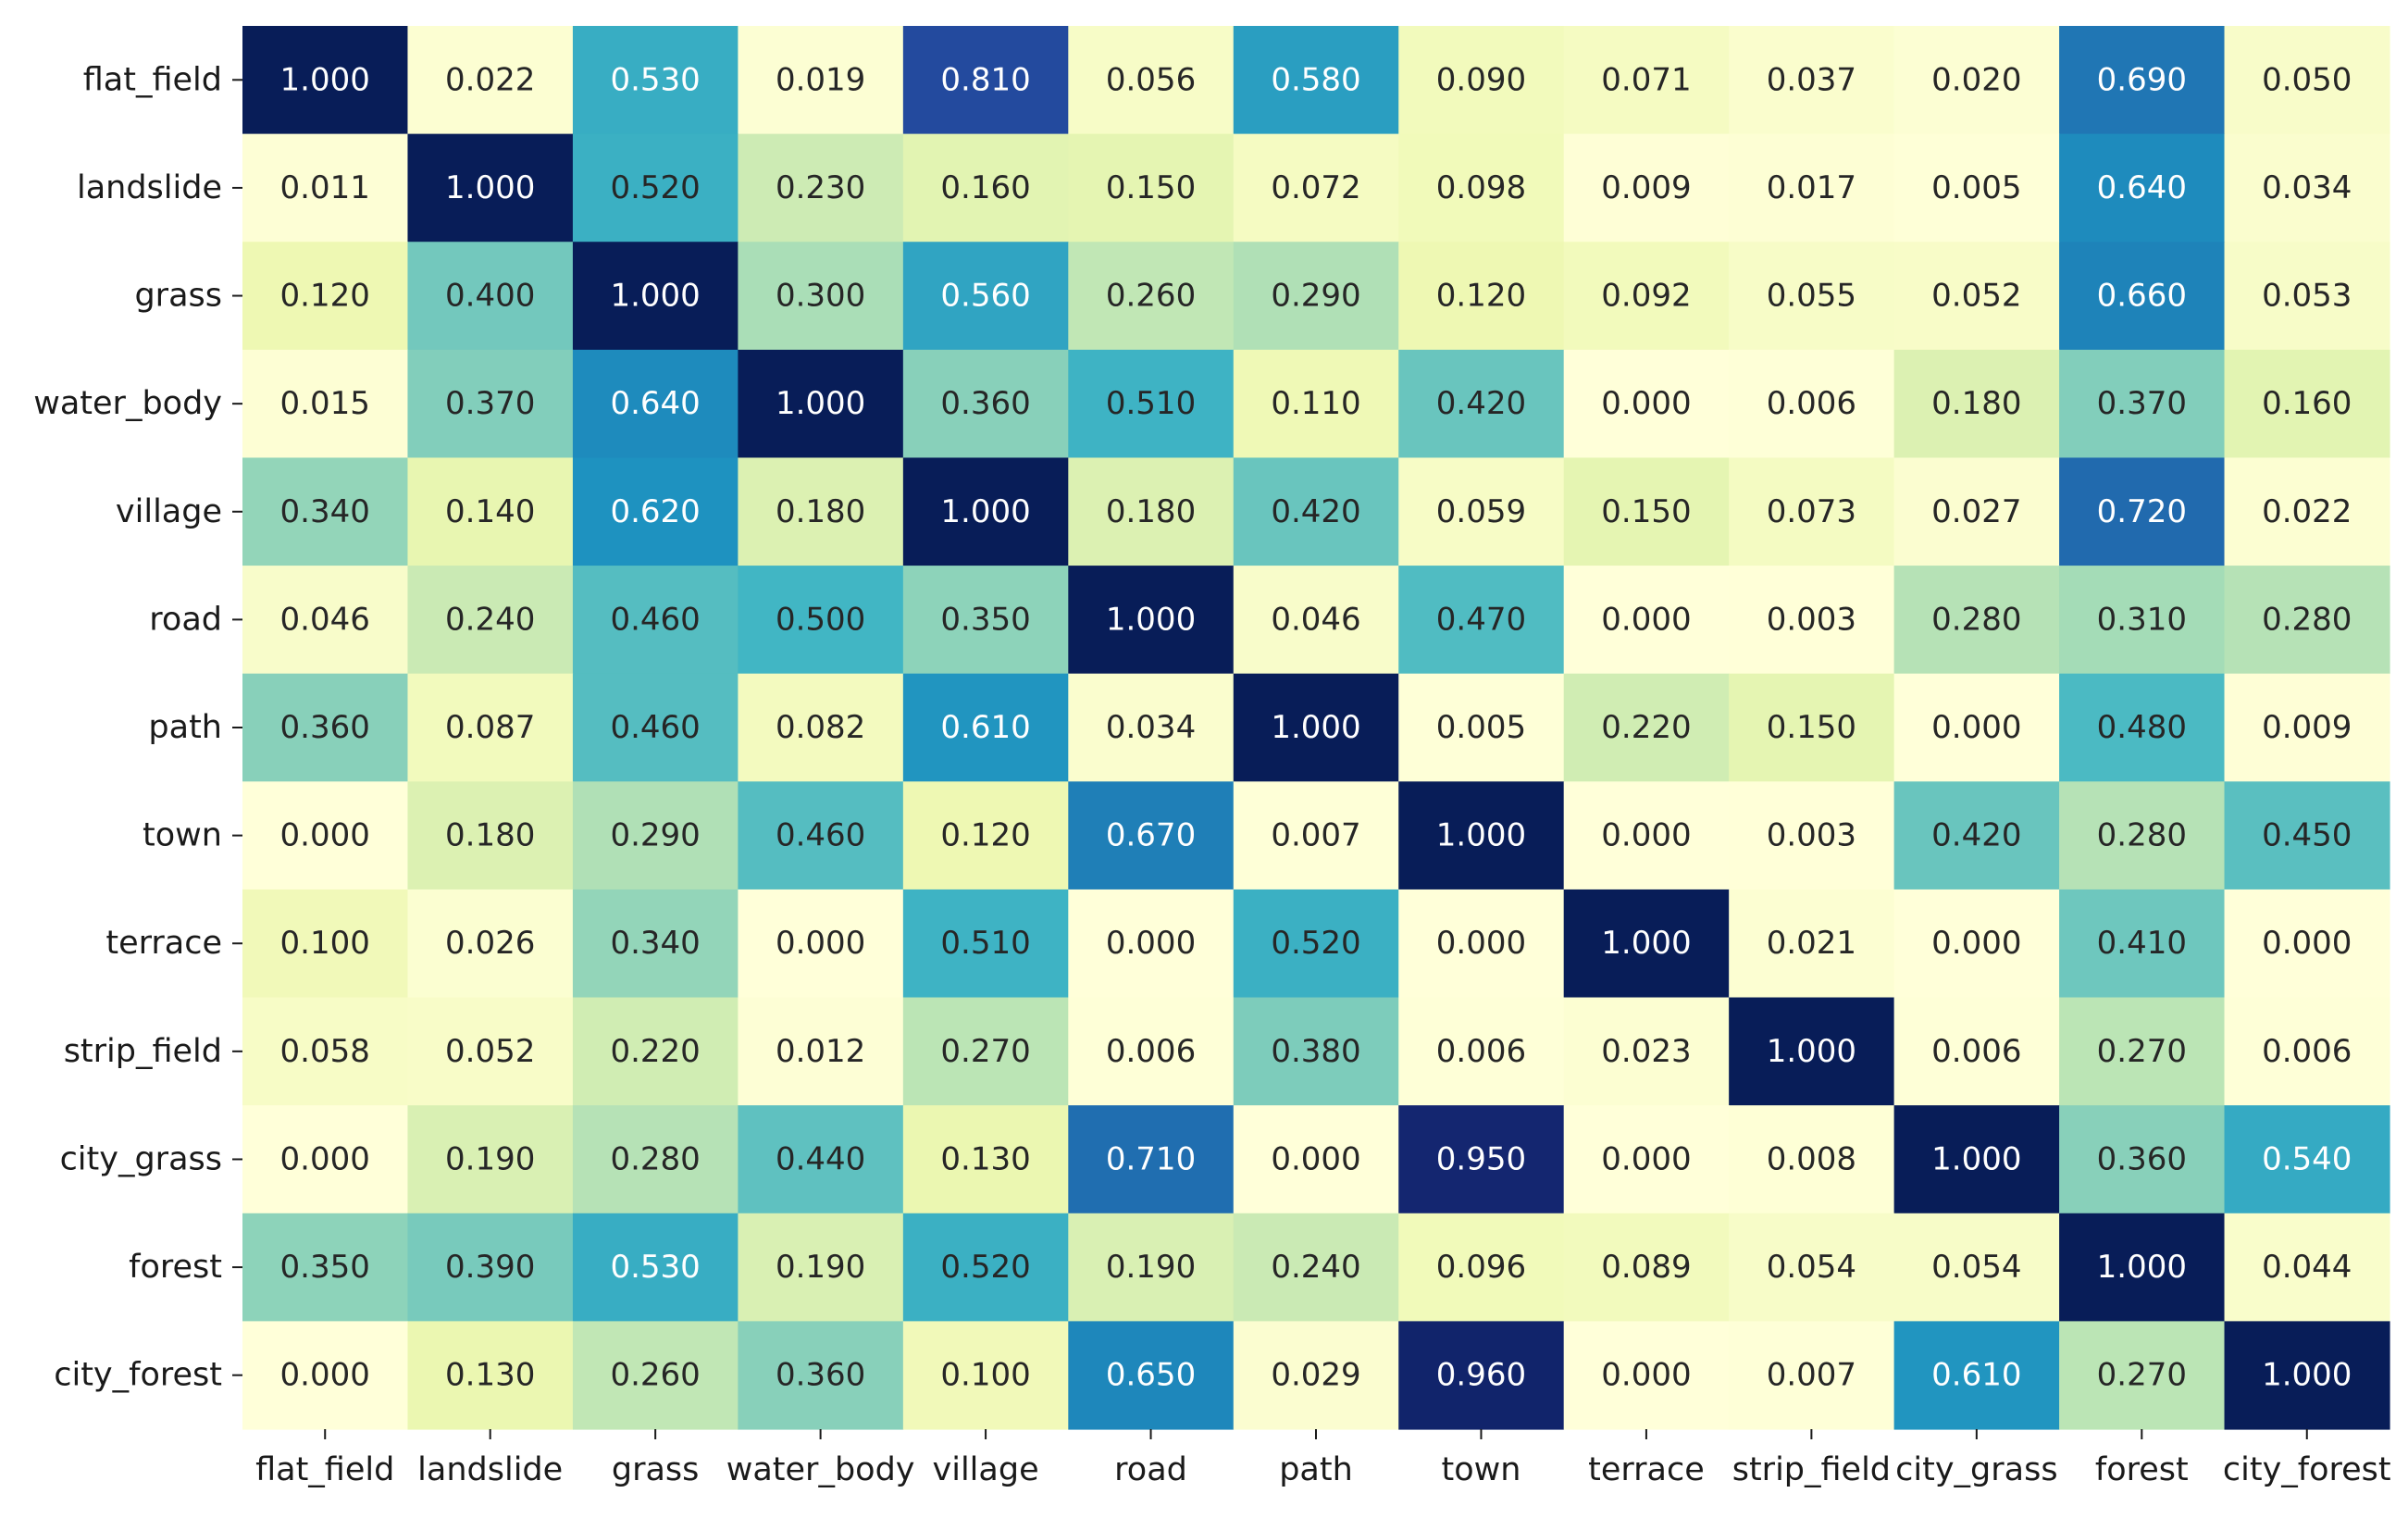 The image size is (2408, 1518). Describe the element at coordinates (1151, 728) in the screenshot. I see `heatmap-cell-path-road` at that location.